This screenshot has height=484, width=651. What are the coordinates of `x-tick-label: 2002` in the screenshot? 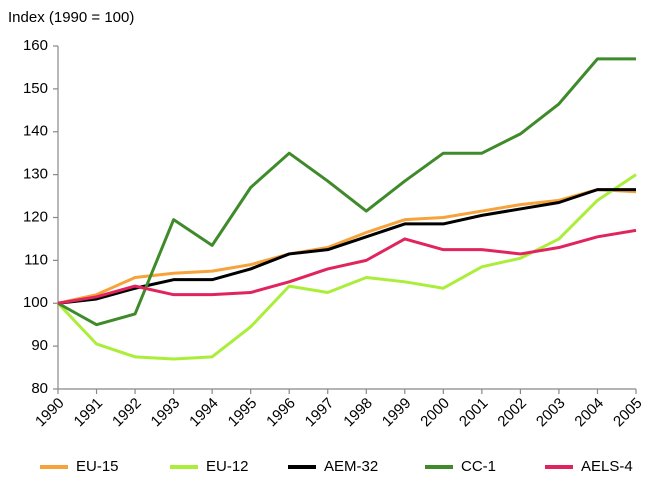 It's located at (512, 413).